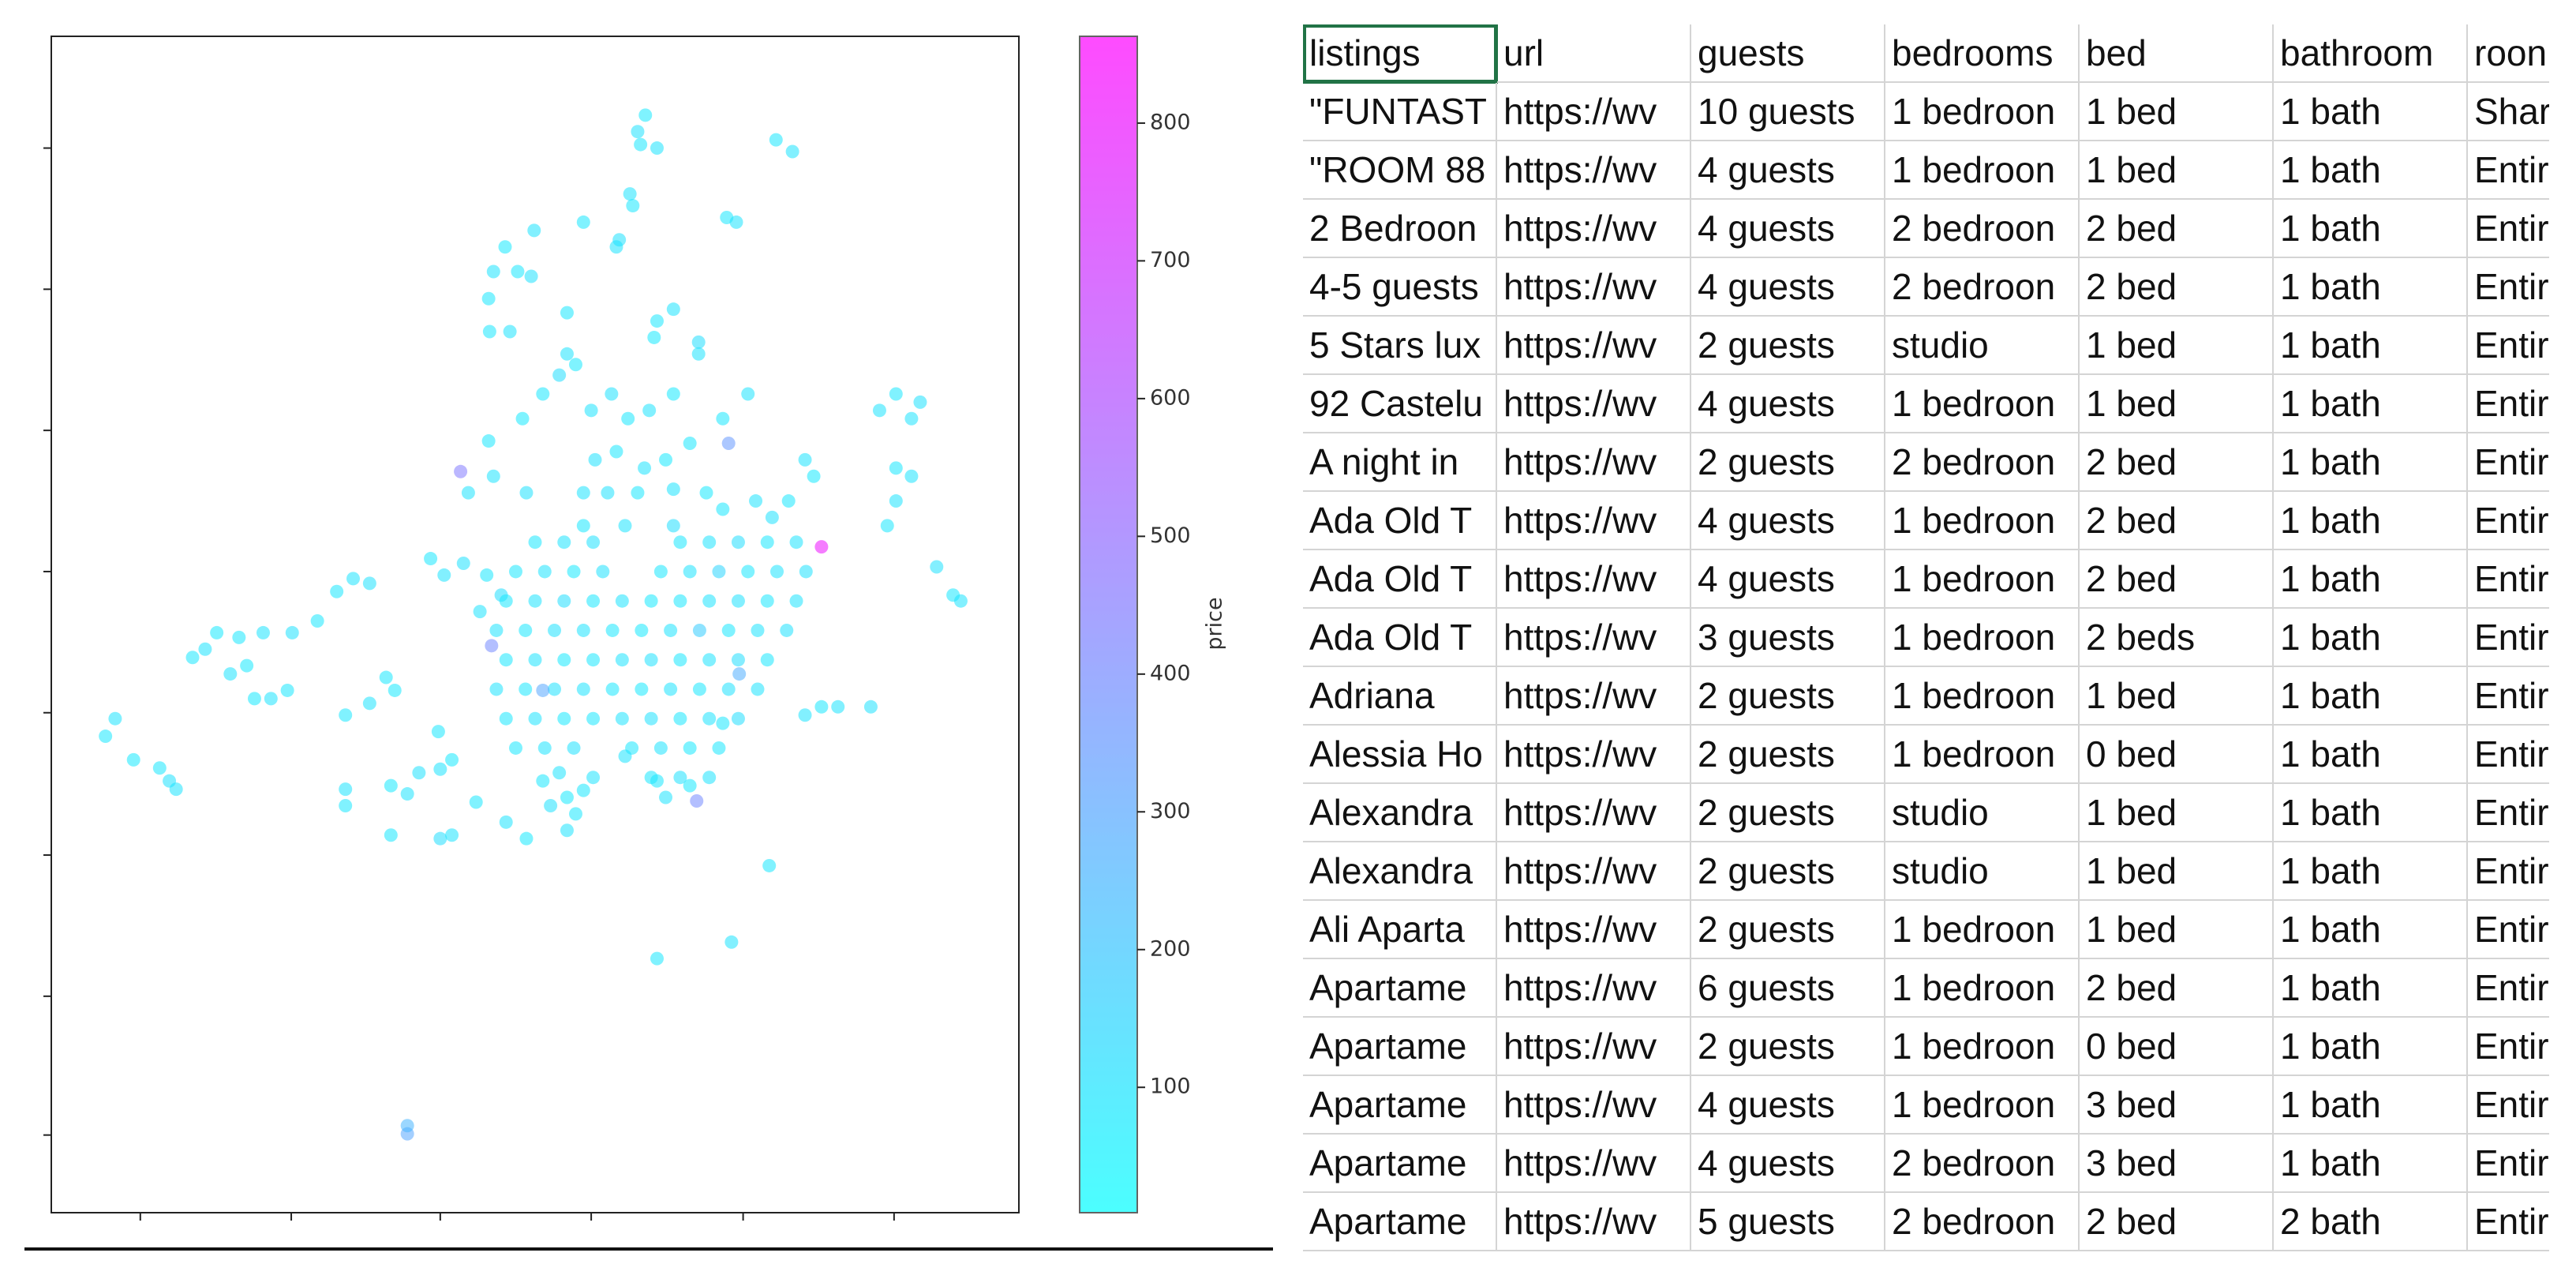  What do you see at coordinates (2508, 53) in the screenshot?
I see `cell: roon` at bounding box center [2508, 53].